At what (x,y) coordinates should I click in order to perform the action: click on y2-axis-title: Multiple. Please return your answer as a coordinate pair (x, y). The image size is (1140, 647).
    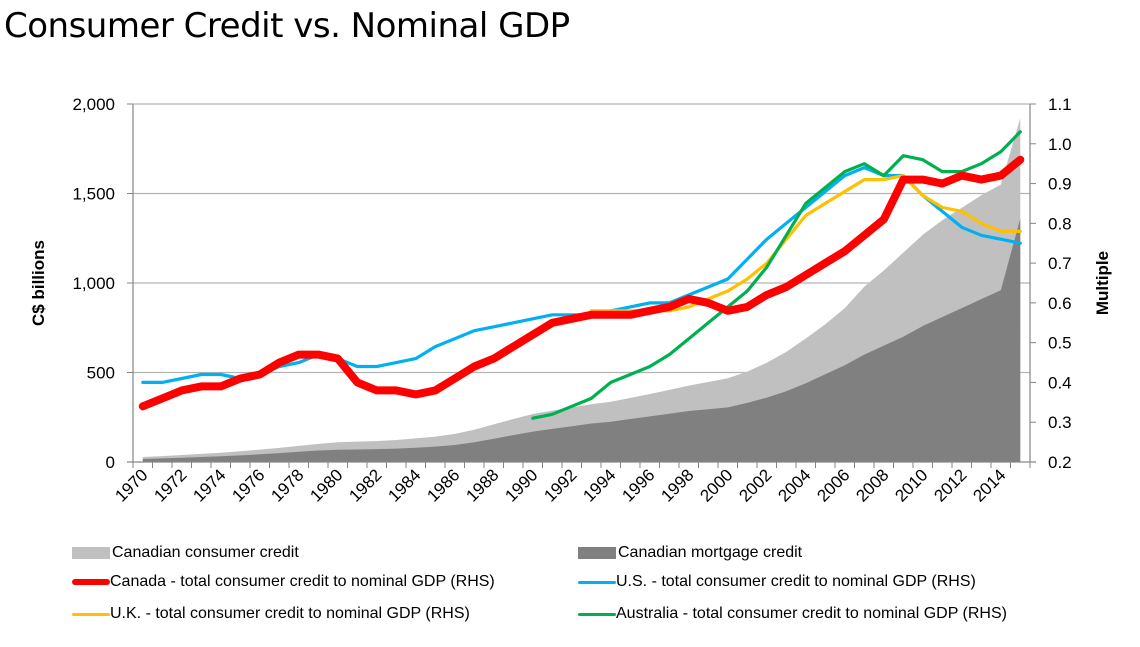
    Looking at the image, I should click on (1102, 283).